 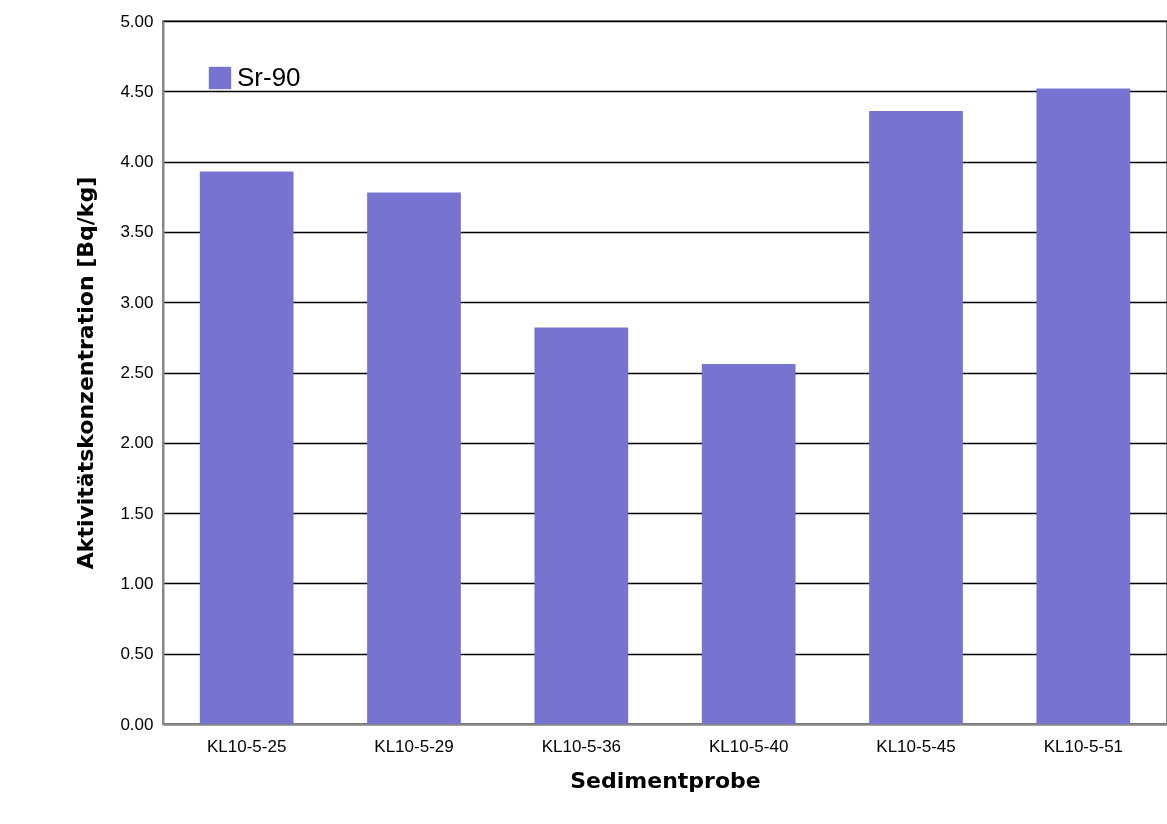 What do you see at coordinates (86, 373) in the screenshot?
I see `y-axis-title: Aktivitätskonzentration [Bq/kg]` at bounding box center [86, 373].